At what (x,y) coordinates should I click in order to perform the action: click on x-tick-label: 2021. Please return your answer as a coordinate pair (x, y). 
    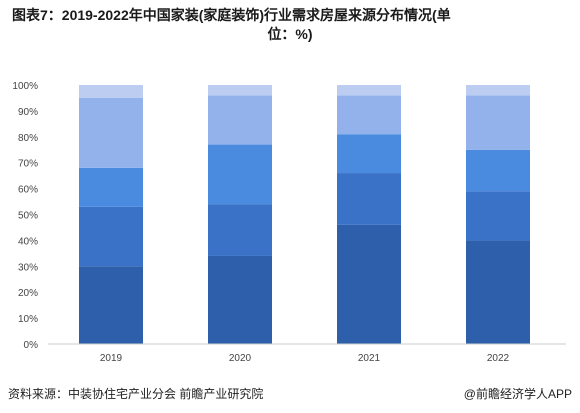
    Looking at the image, I should click on (369, 358).